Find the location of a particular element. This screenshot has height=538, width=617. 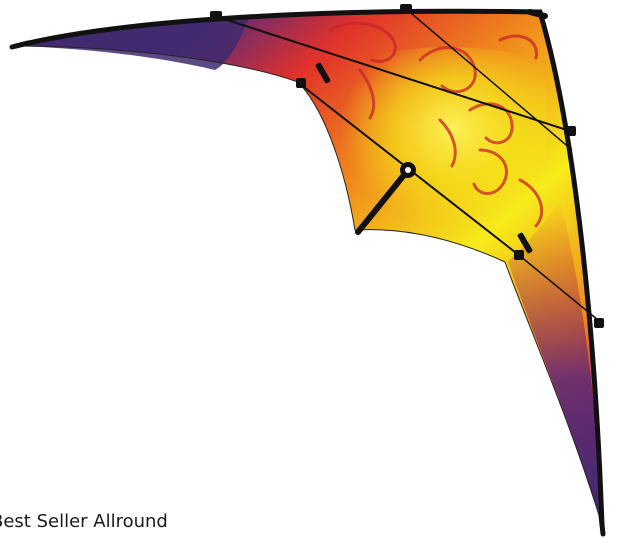

stand-off-lower is located at coordinates (559, 288).